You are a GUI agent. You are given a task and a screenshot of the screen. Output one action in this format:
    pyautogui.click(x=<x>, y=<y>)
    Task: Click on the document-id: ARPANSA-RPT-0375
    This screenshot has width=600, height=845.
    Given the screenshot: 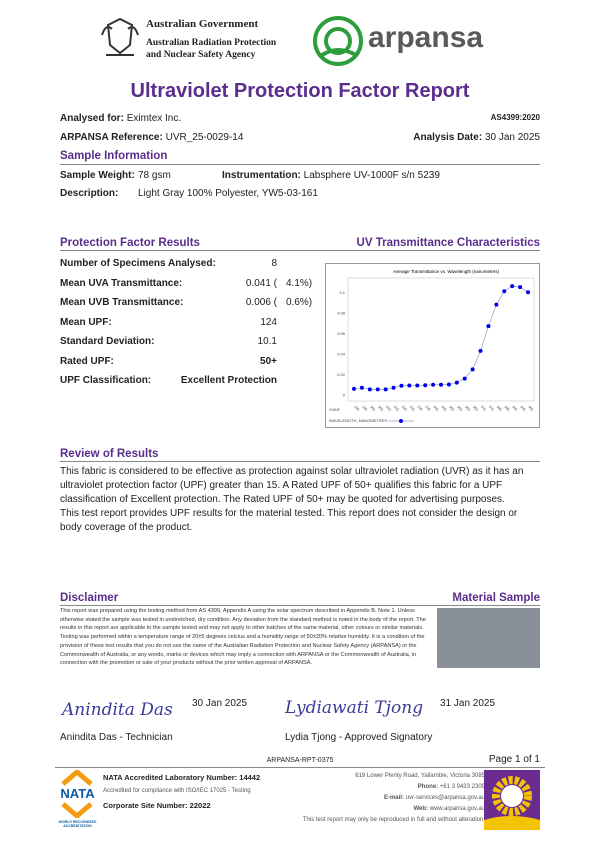 What is the action you would take?
    pyautogui.click(x=300, y=760)
    